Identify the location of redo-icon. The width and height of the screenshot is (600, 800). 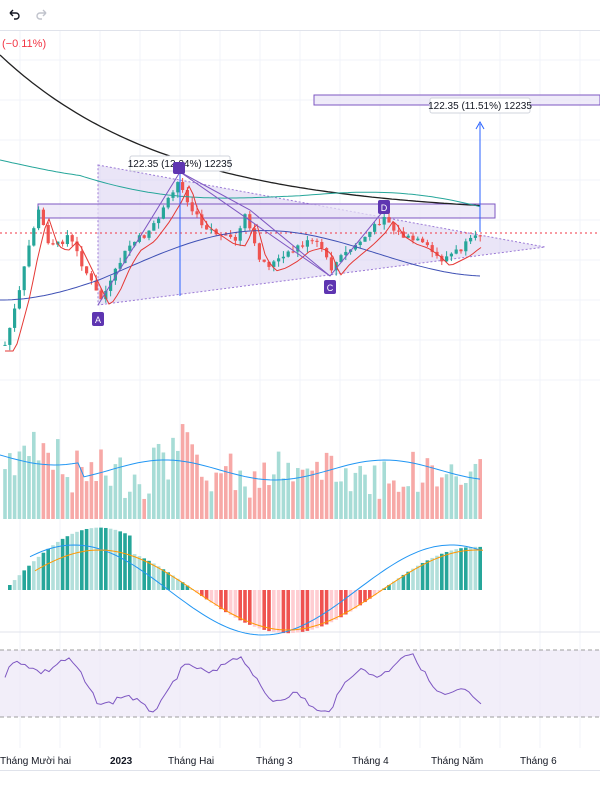
(42, 15).